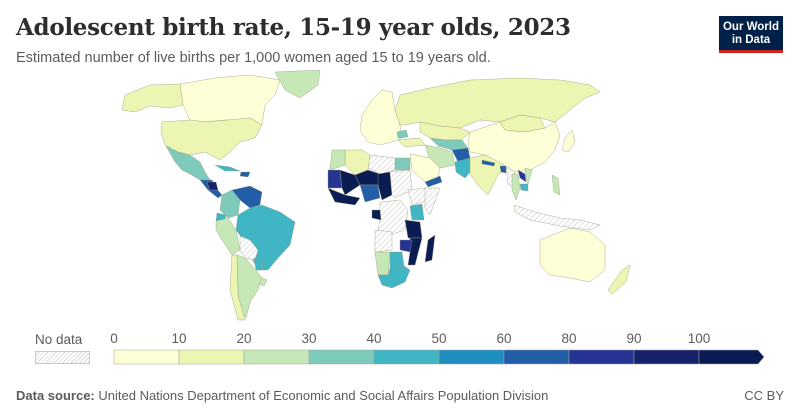  I want to click on country-peru, so click(228, 236).